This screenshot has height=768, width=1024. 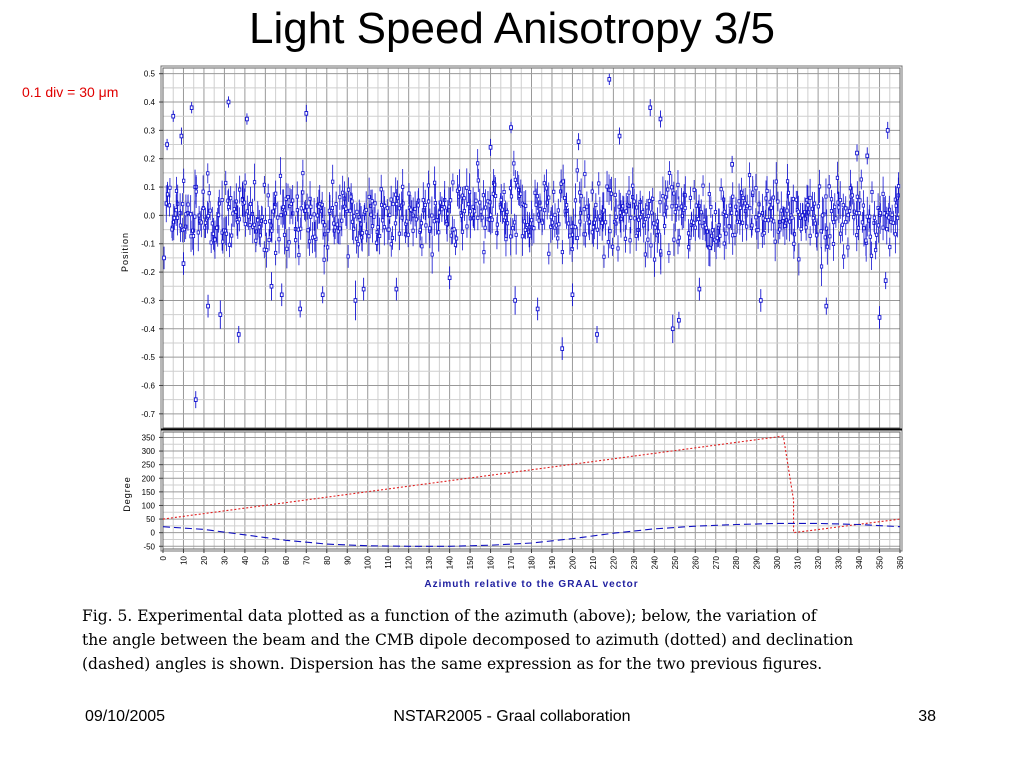 I want to click on xtick-label: 280, so click(x=736, y=562).